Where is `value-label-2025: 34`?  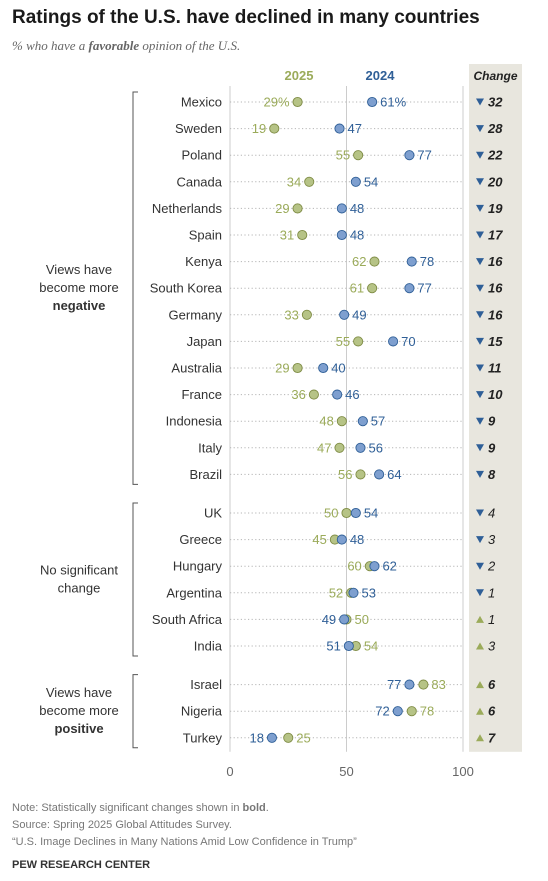 value-label-2025: 34 is located at coordinates (294, 181).